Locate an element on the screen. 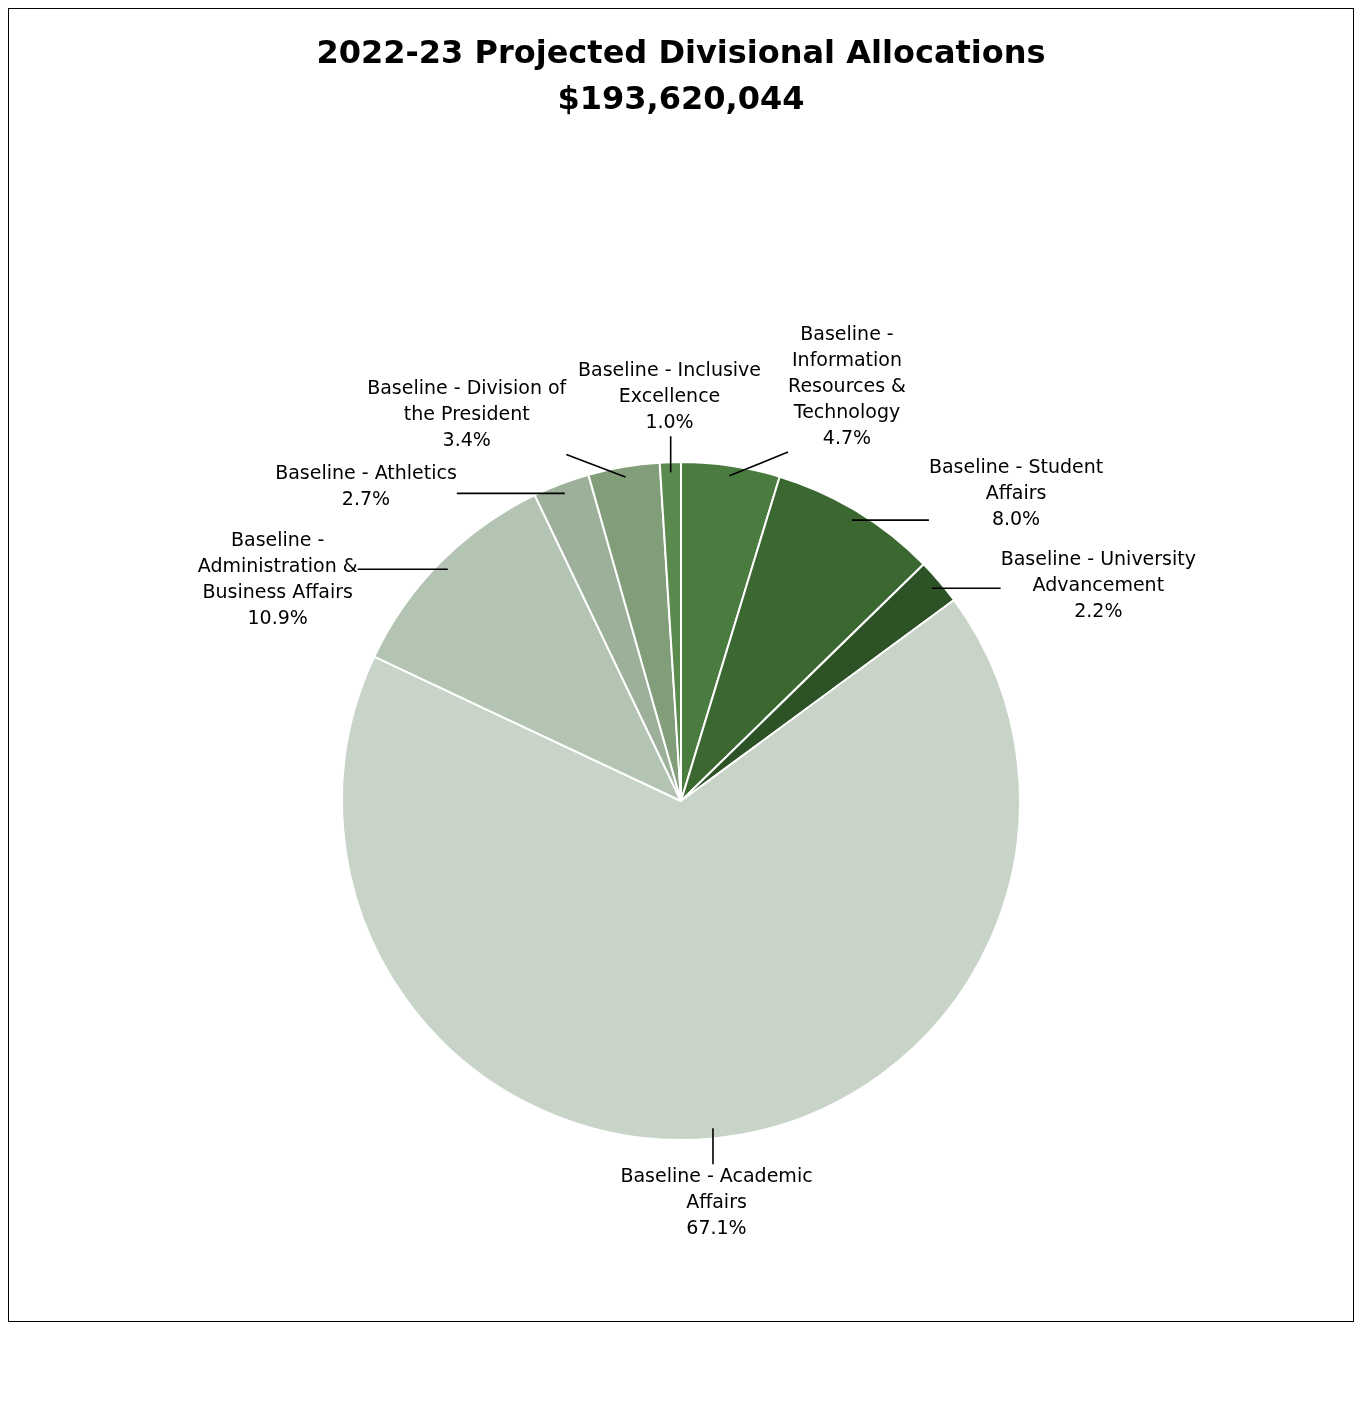 The height and width of the screenshot is (1418, 1362). slice-label: Baseline - Information Resources & Technology is located at coordinates (847, 371).